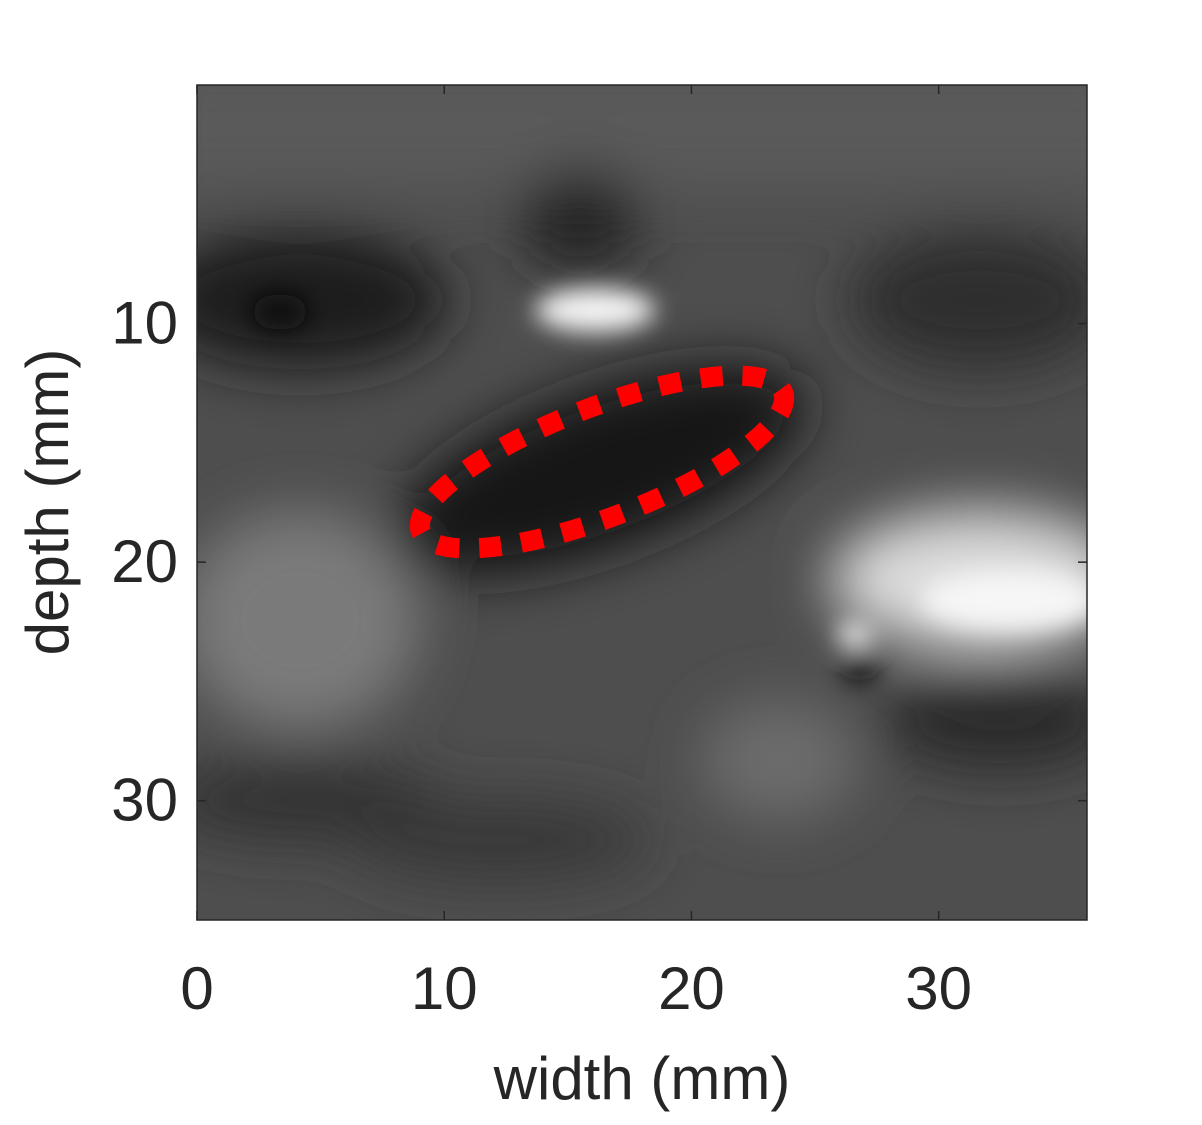 The image size is (1202, 1125). What do you see at coordinates (602, 462) in the screenshot?
I see `roi-outline` at bounding box center [602, 462].